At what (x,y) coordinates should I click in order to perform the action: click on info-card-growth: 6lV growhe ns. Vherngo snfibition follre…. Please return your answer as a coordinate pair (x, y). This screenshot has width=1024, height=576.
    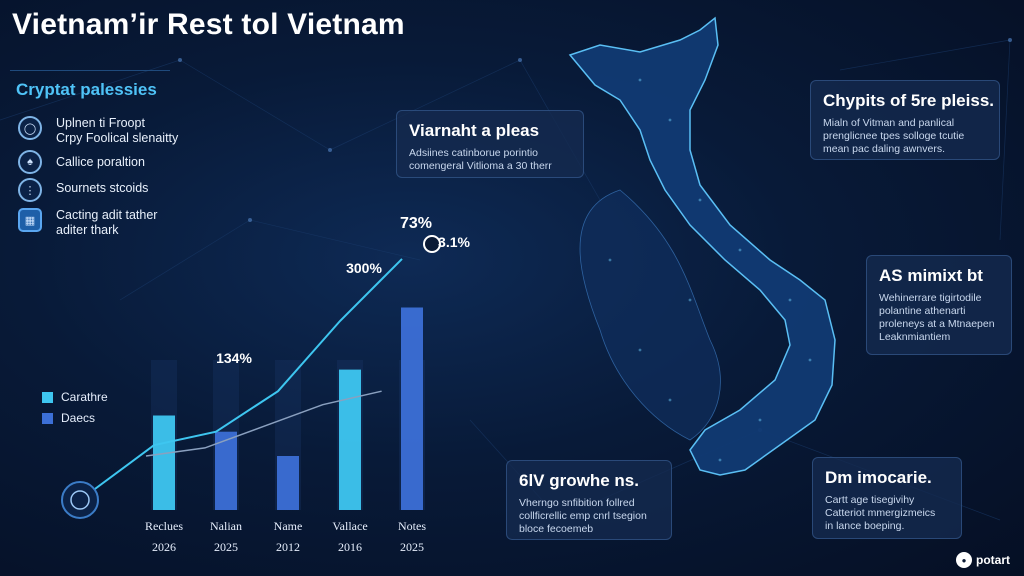
    Looking at the image, I should click on (589, 500).